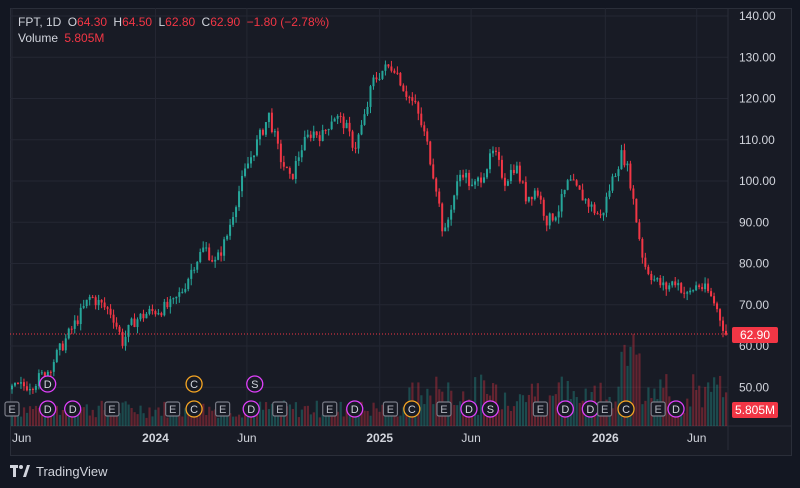 The height and width of the screenshot is (488, 800). Describe the element at coordinates (92, 22) in the screenshot. I see `open-value: 64.30` at that location.